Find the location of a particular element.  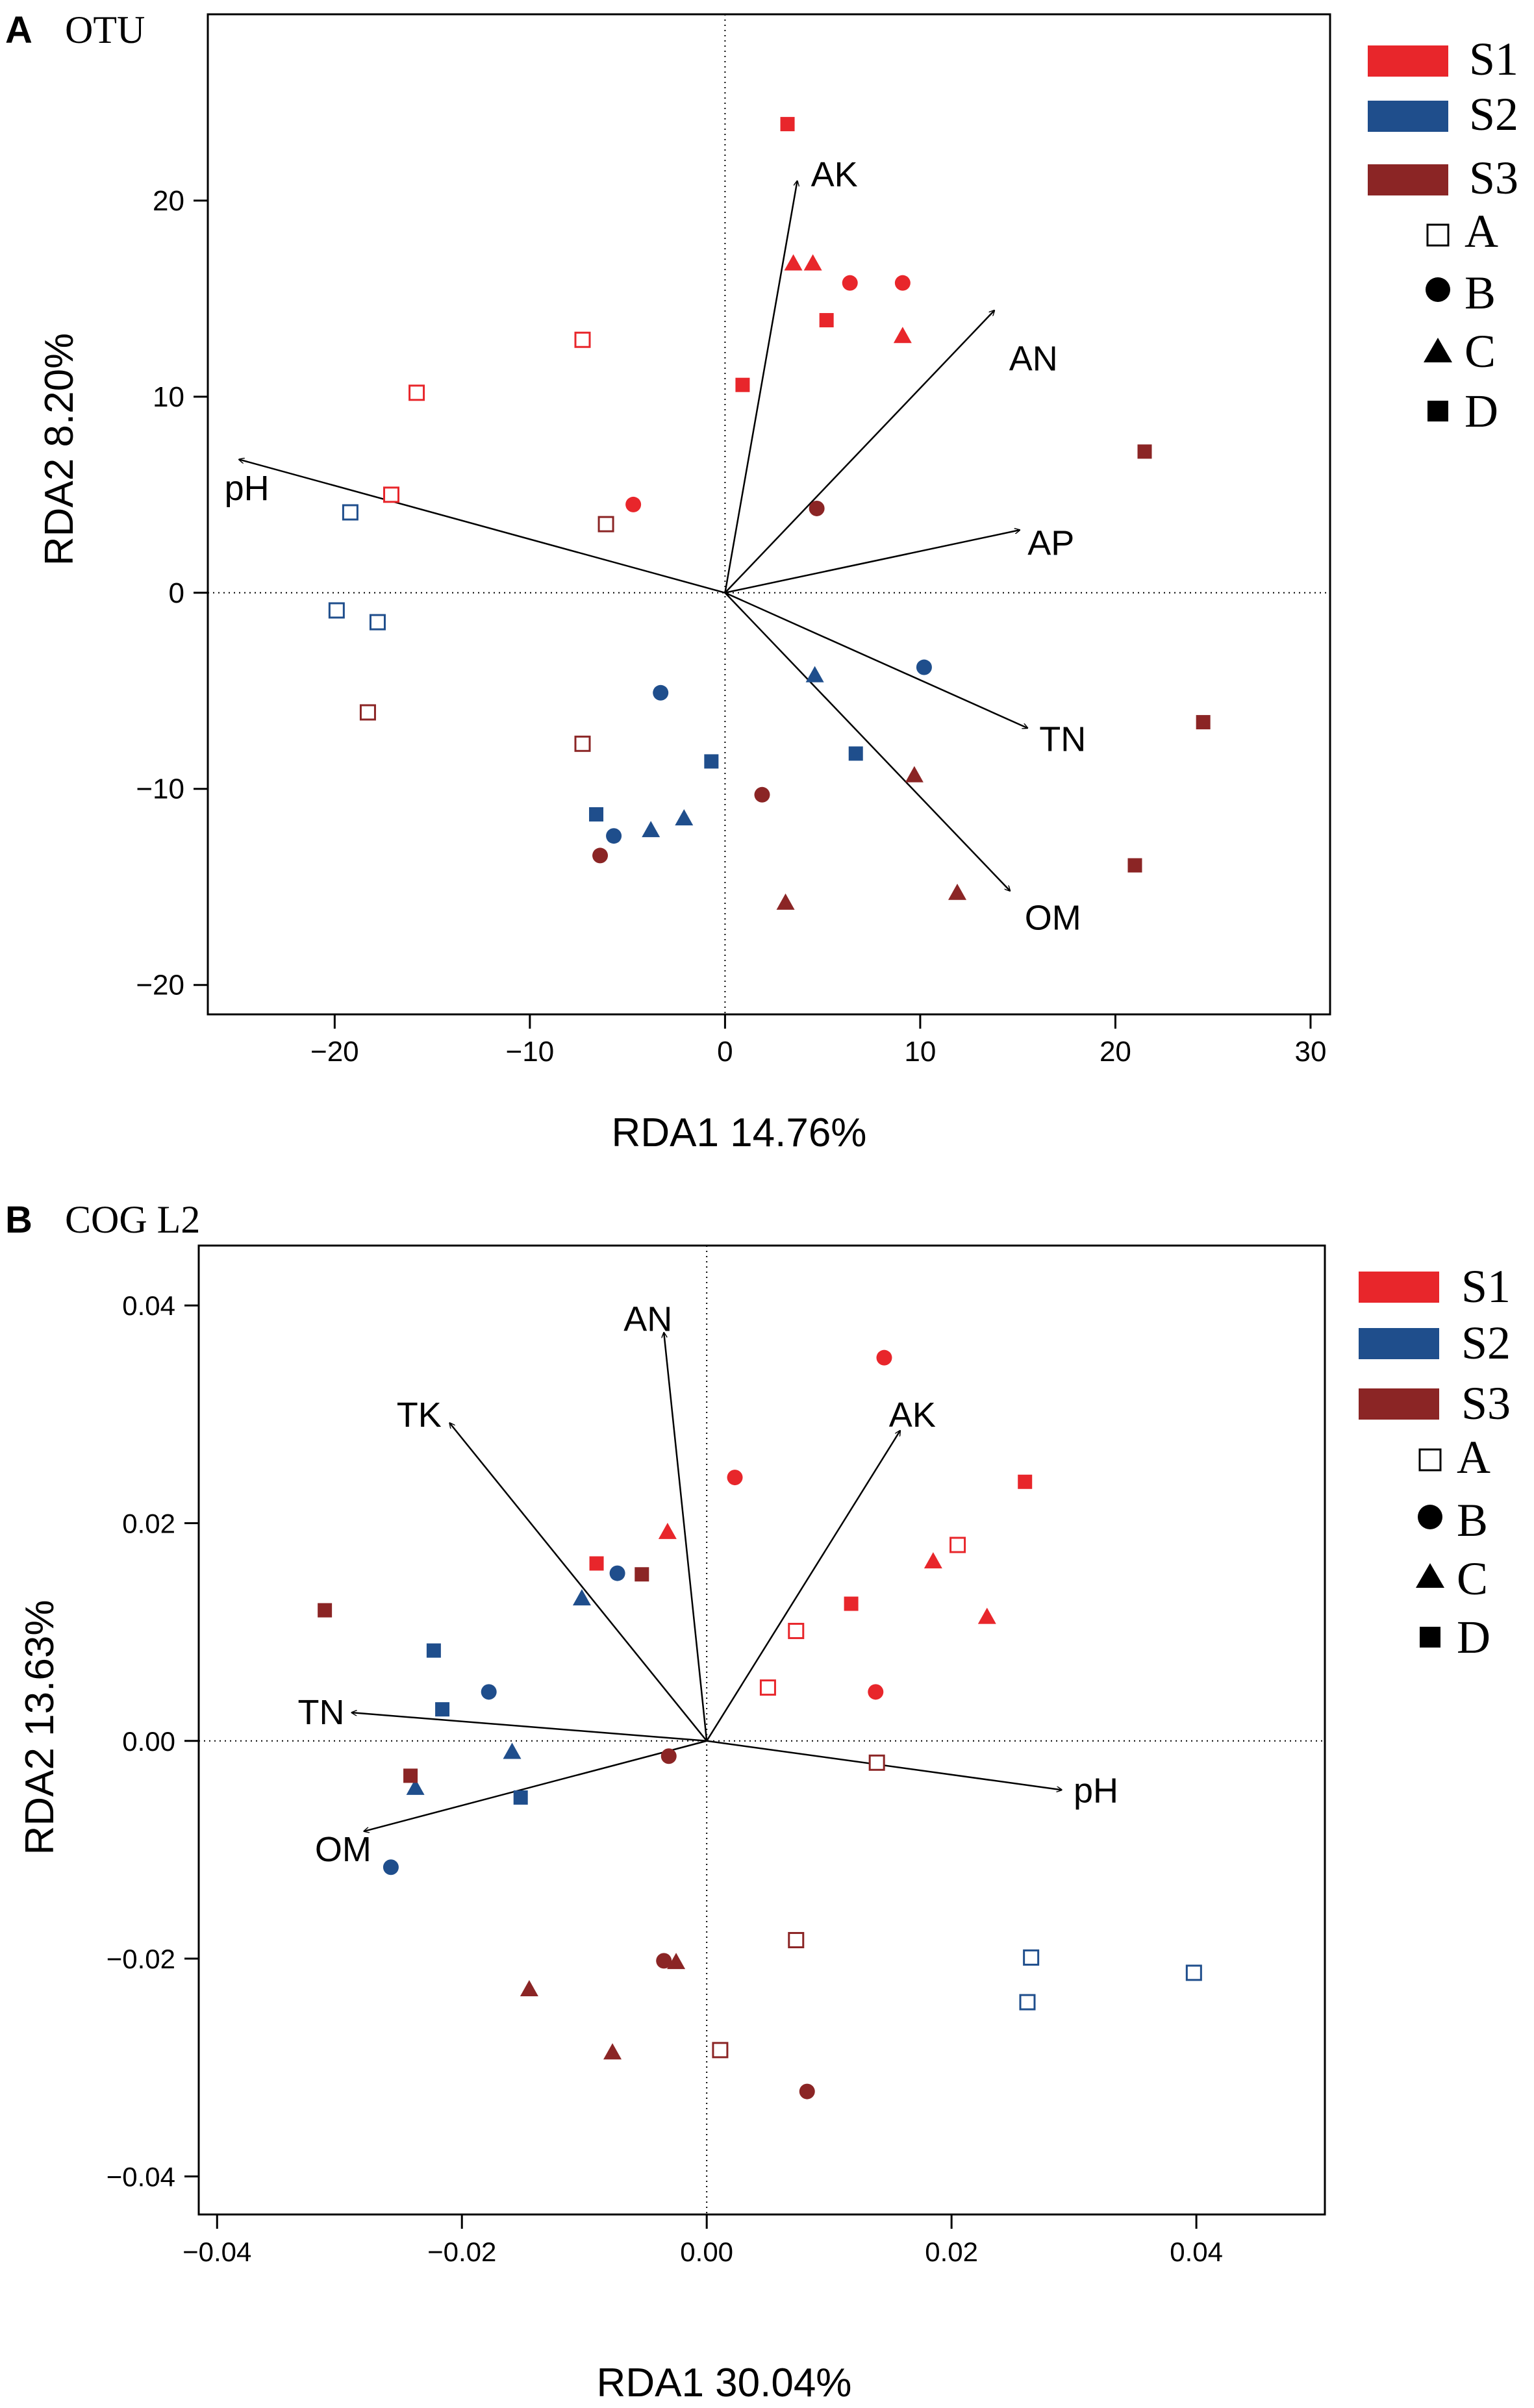

legend-a-s1-swatch is located at coordinates (1408, 61).